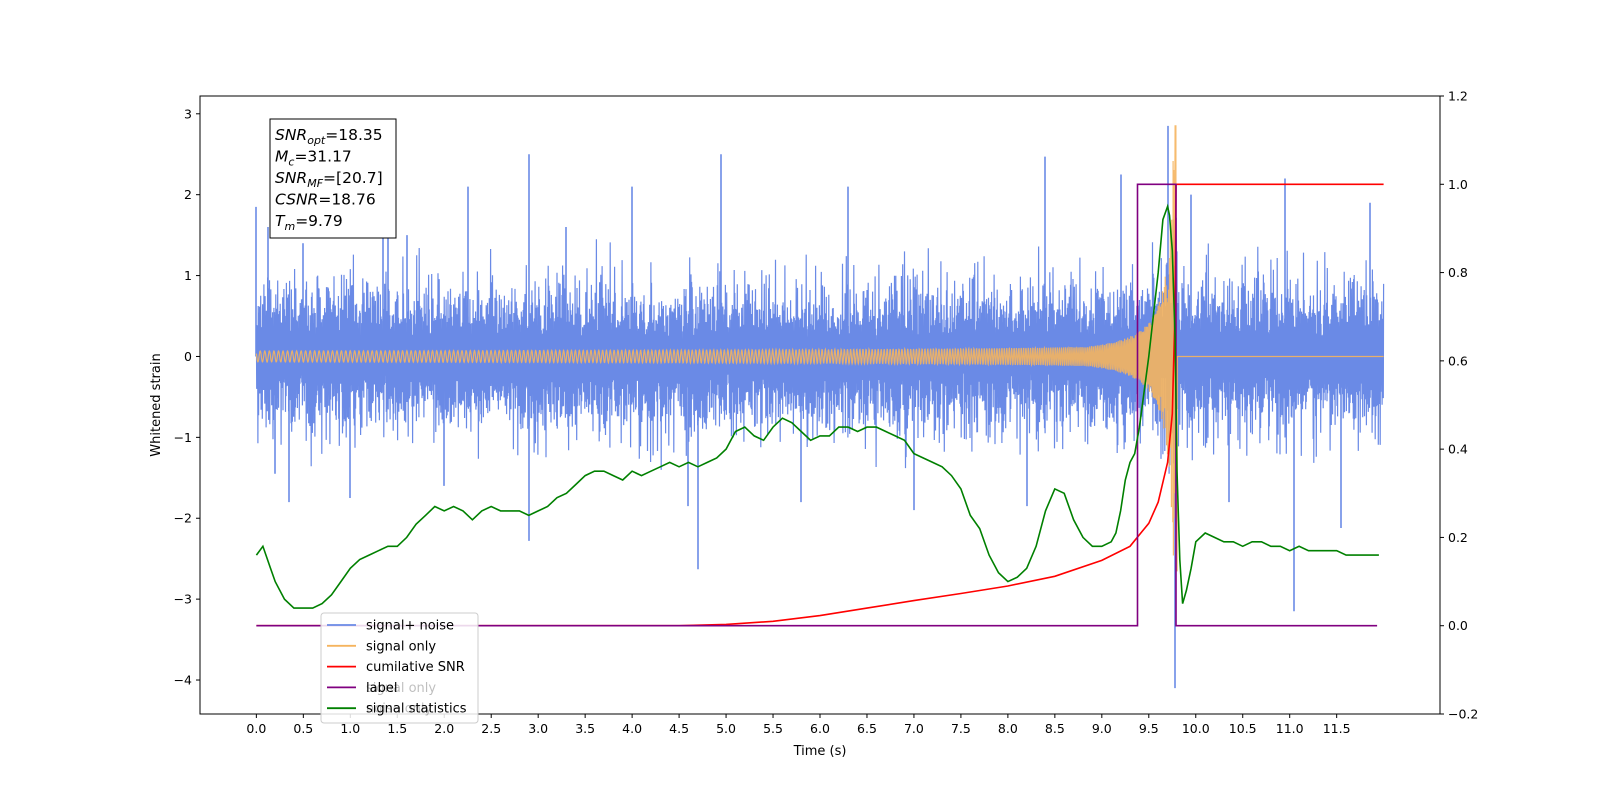 The image size is (1600, 804). I want to click on legend-label: signal statistics, so click(416, 709).